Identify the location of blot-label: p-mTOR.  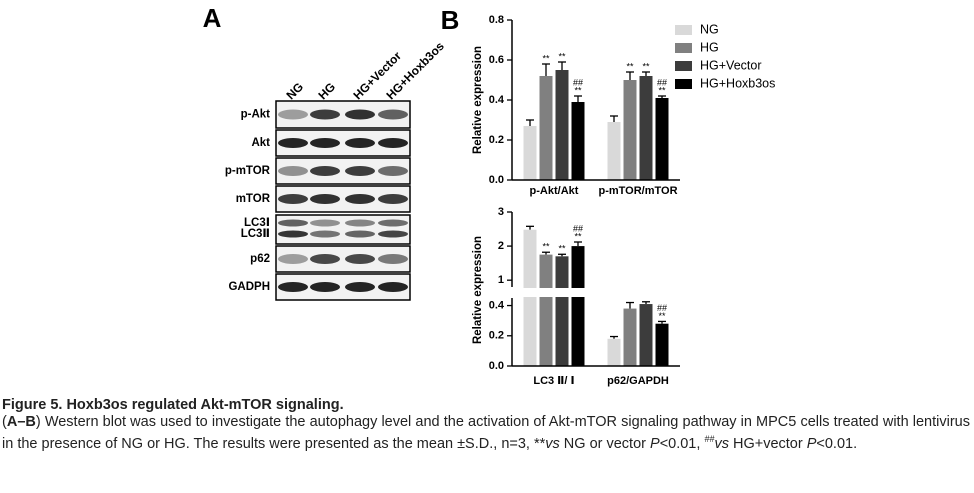
(248, 171).